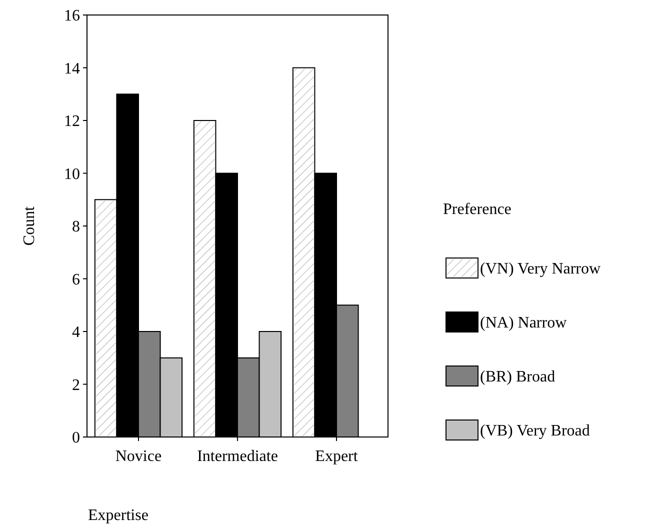  What do you see at coordinates (540, 269) in the screenshot?
I see `legend-label: (VN) Very Narrow` at bounding box center [540, 269].